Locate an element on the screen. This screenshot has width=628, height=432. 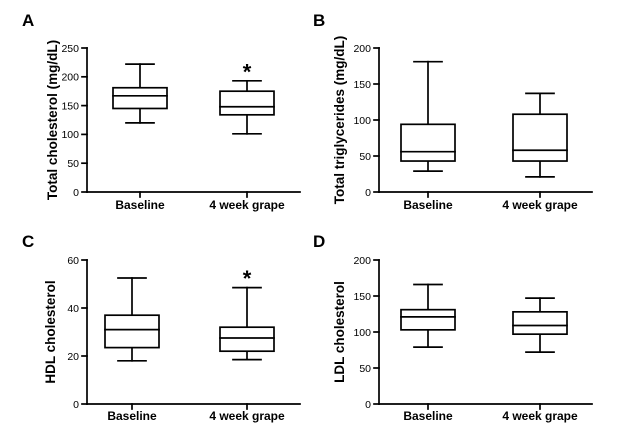
y-axis-label: LDL cholesterol is located at coordinates (339, 332).